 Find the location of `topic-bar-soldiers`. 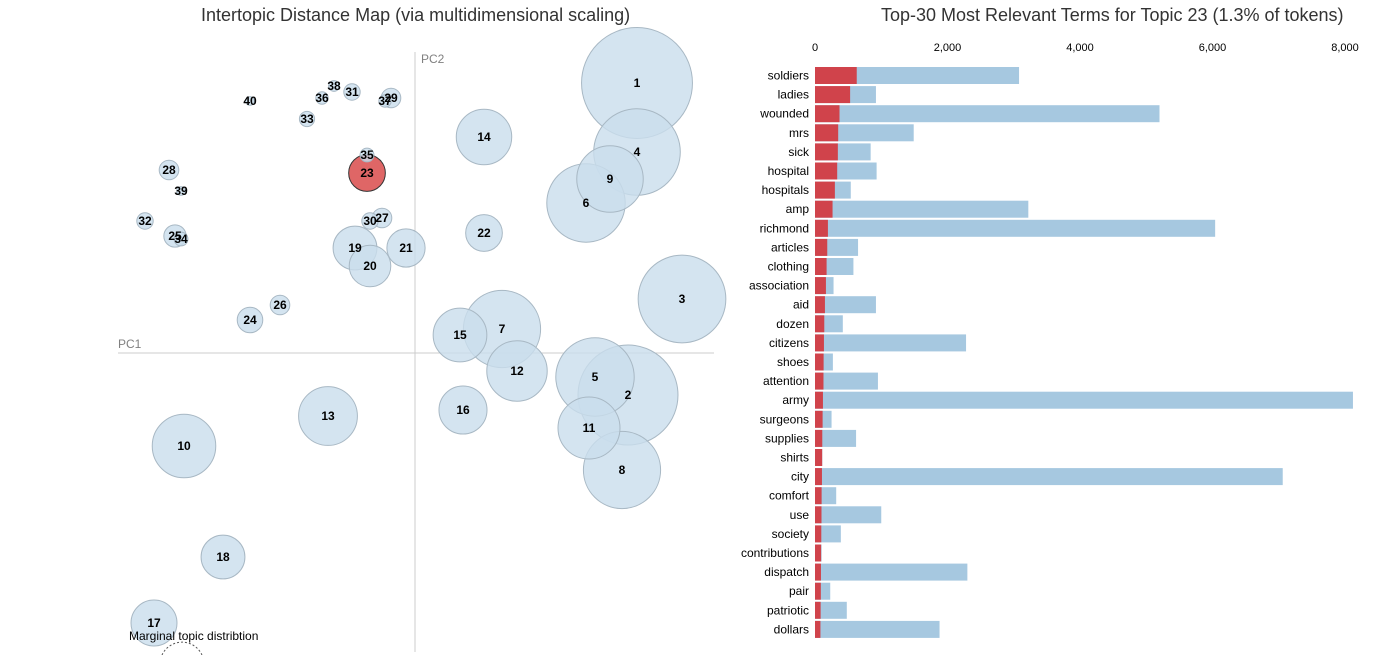

topic-bar-soldiers is located at coordinates (836, 75).